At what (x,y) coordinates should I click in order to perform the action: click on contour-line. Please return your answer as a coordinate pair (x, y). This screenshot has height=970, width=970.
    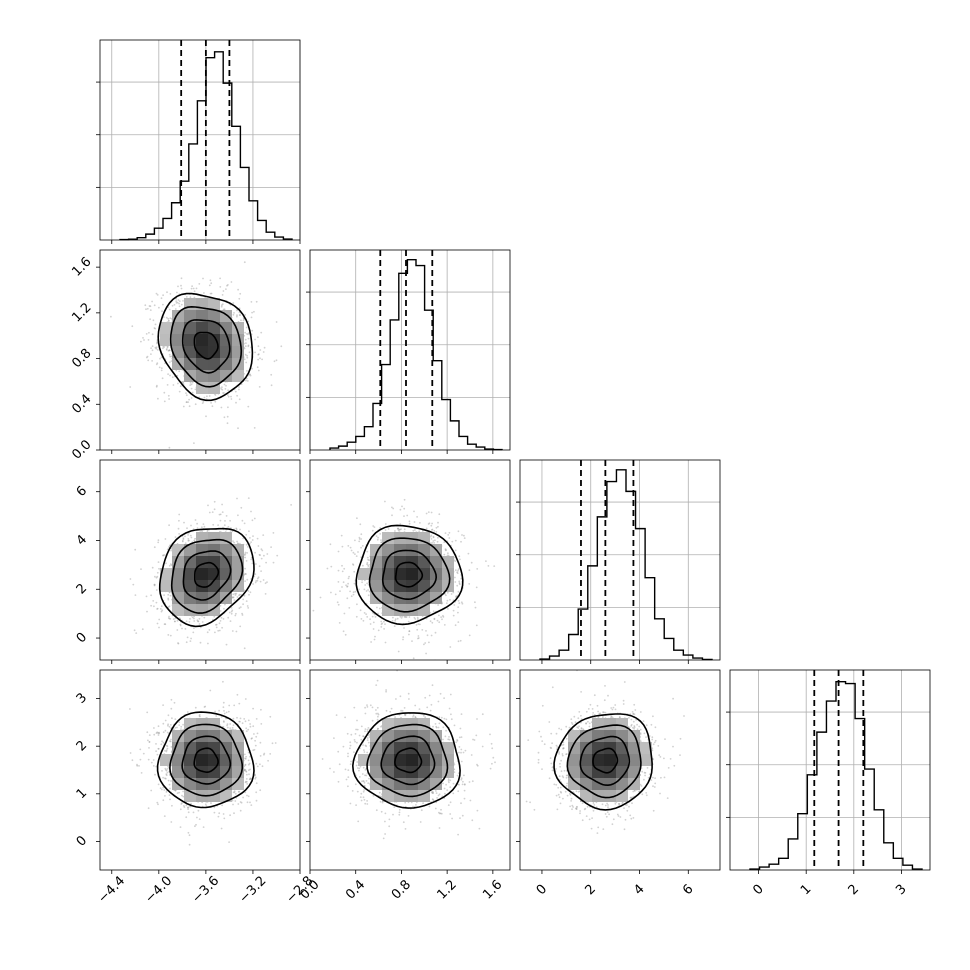
    Looking at the image, I should click on (409, 575).